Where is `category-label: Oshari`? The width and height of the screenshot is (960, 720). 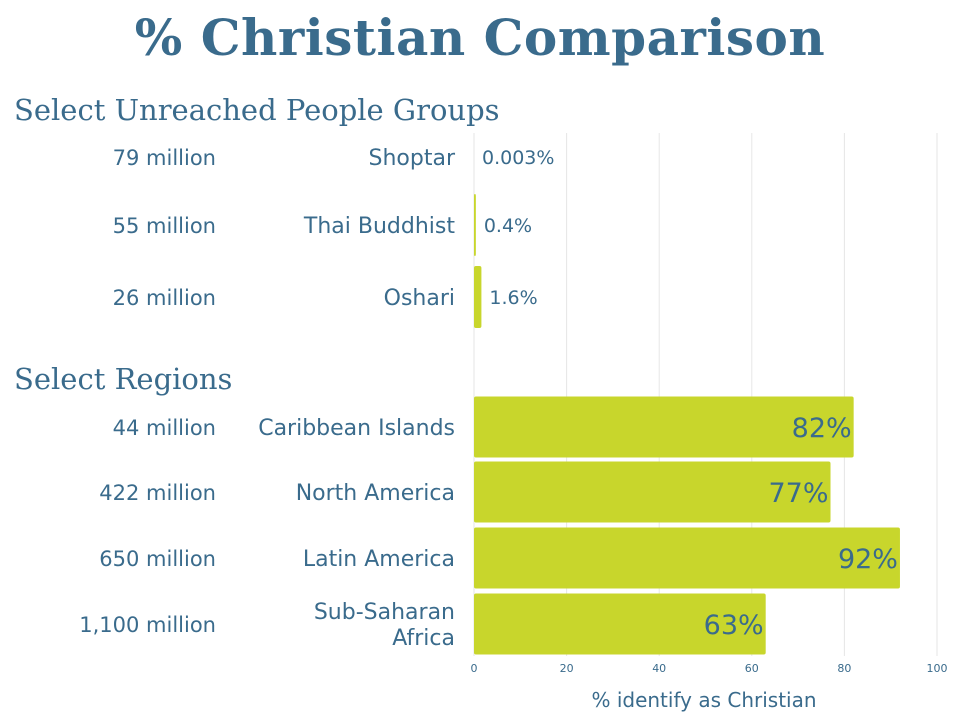
category-label: Oshari is located at coordinates (419, 298).